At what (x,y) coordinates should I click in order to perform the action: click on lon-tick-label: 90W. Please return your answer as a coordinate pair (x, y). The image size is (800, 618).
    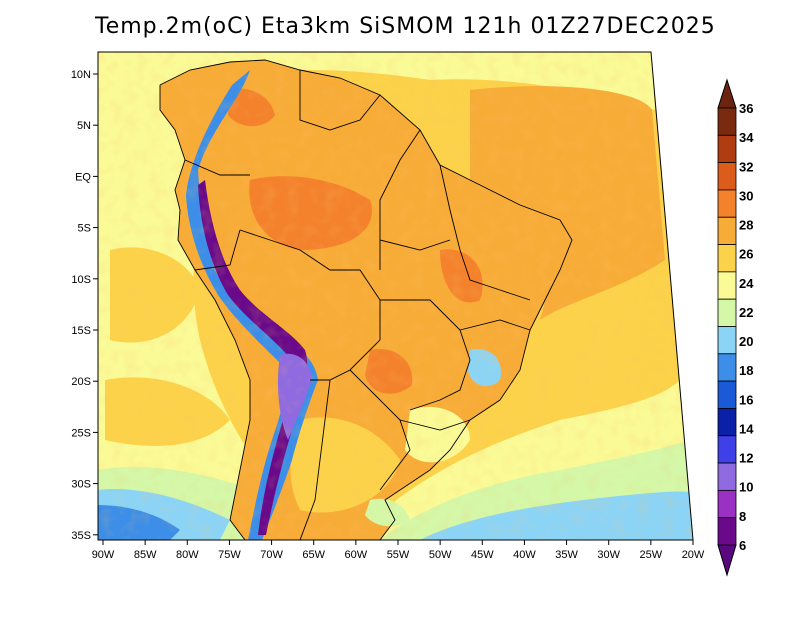
    Looking at the image, I should click on (103, 555).